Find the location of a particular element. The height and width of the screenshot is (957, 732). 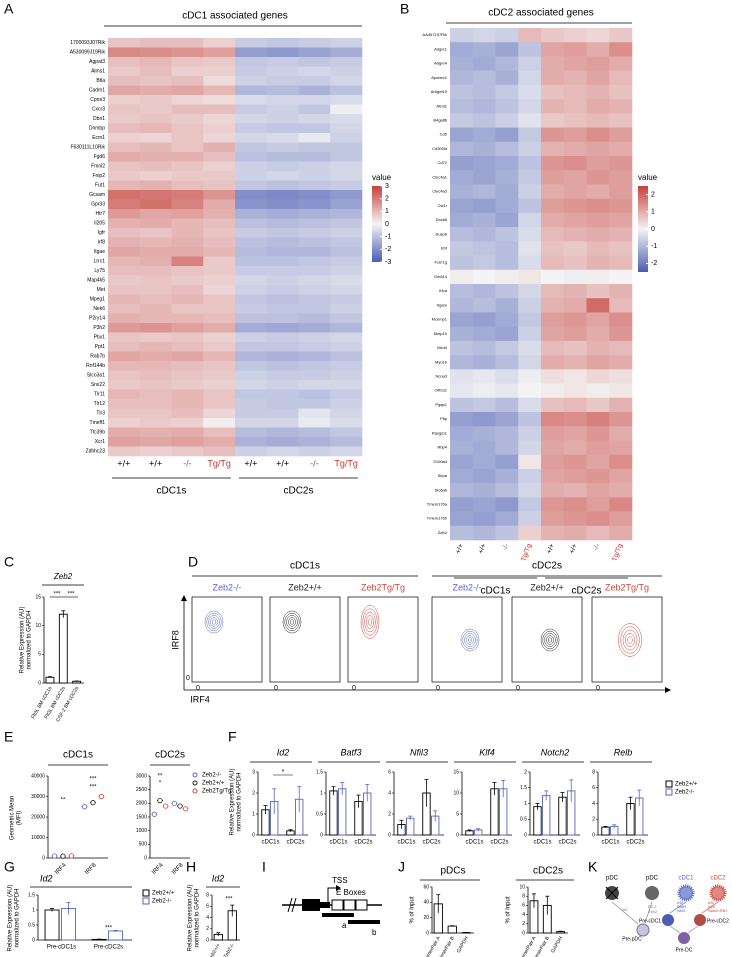

y-tick-label: 1000 is located at coordinates (141, 831).